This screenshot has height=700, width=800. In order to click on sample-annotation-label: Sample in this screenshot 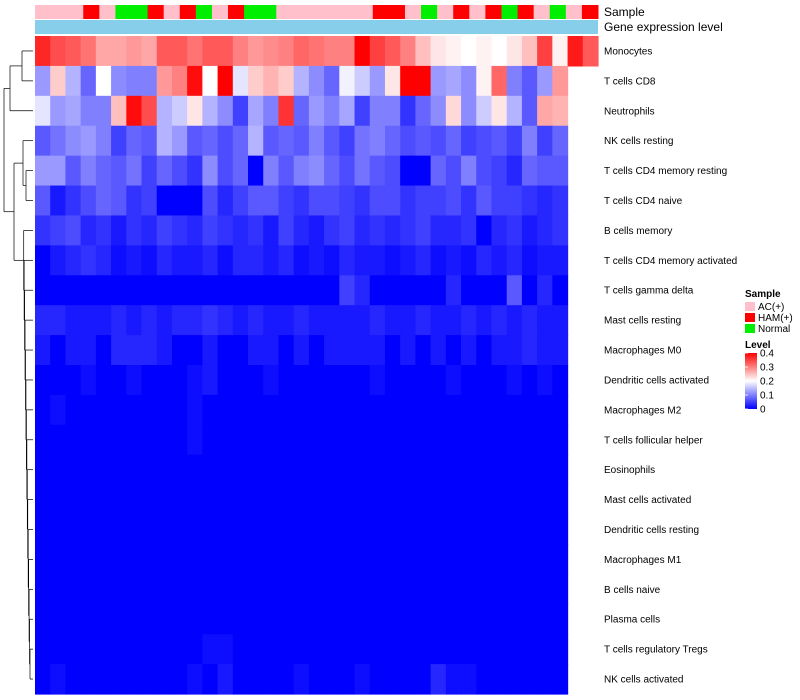, I will do `click(624, 12)`.